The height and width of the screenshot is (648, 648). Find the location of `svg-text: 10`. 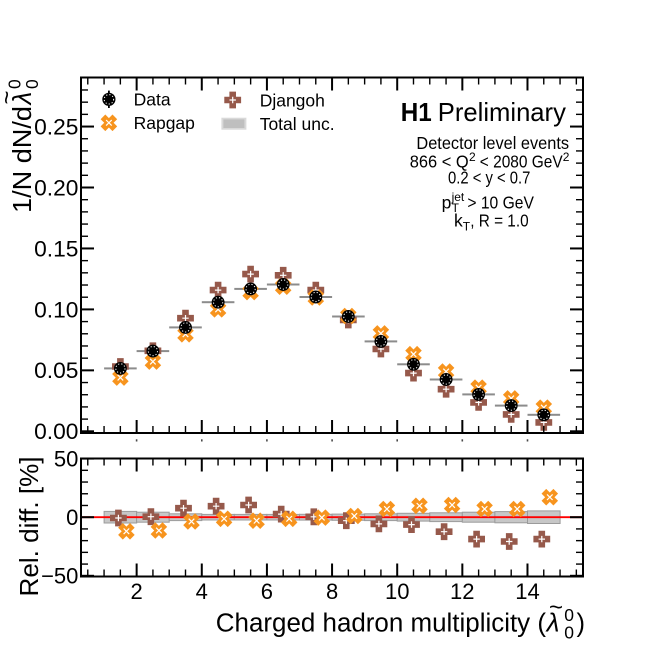

svg-text: 10 is located at coordinates (397, 591).